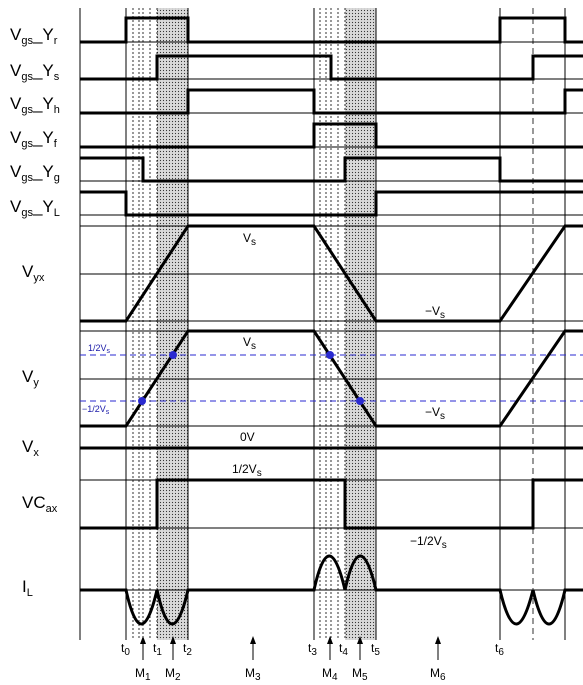 Image resolution: width=583 pixels, height=685 pixels. Describe the element at coordinates (247, 437) in the screenshot. I see `vx-level-label: 0V` at that location.